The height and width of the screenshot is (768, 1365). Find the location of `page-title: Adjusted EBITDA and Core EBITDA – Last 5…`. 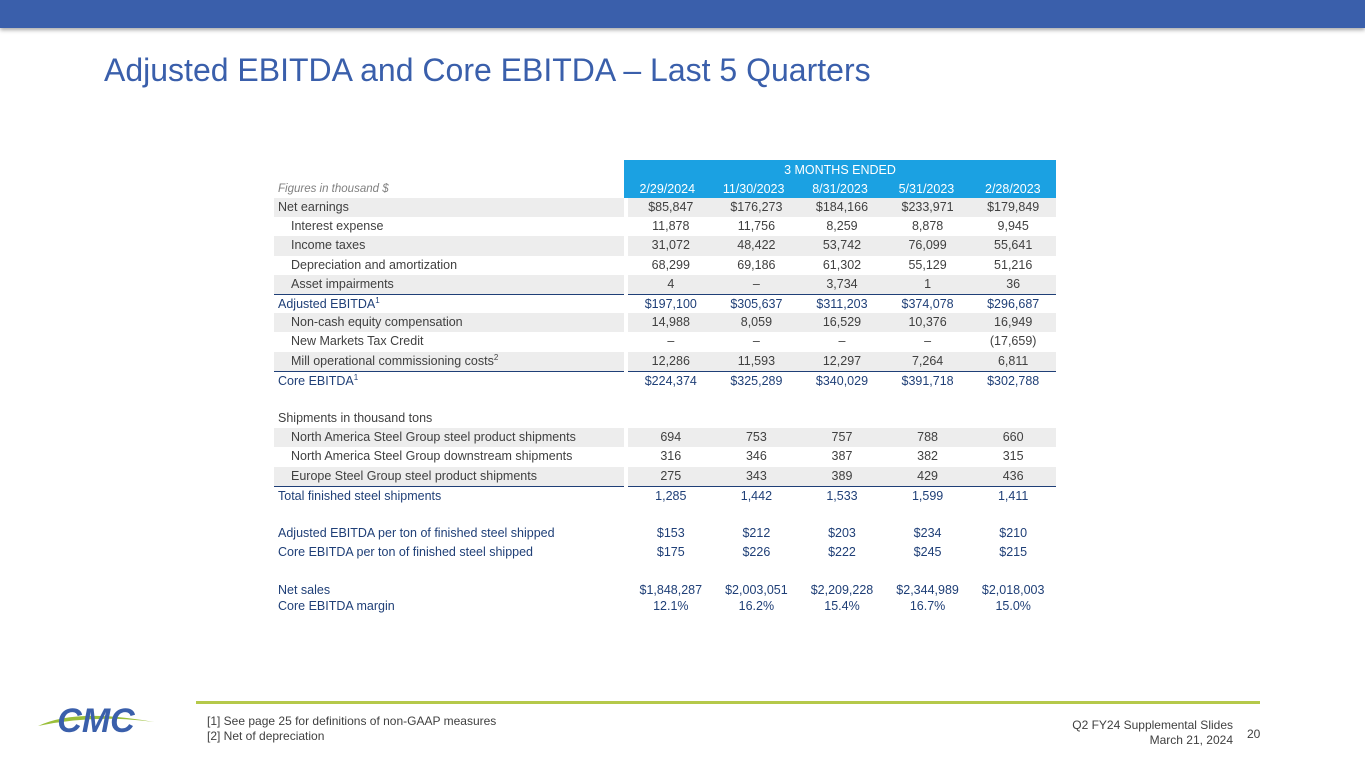

page-title: Adjusted EBITDA and Core EBITDA – Last 5… is located at coordinates (487, 70).